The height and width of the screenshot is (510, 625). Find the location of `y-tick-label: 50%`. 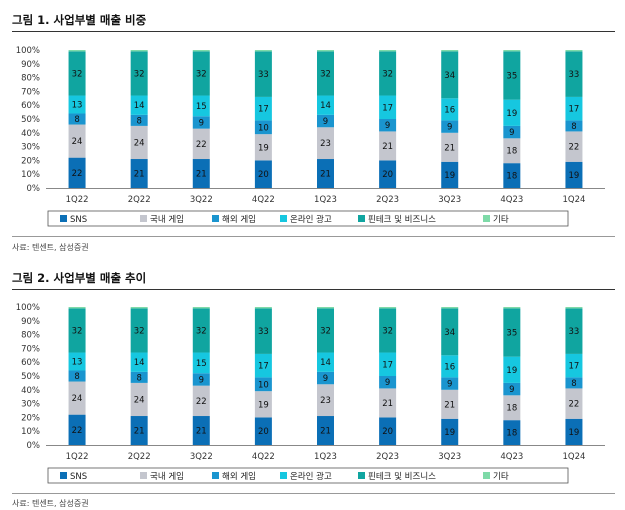

y-tick-label: 50% is located at coordinates (30, 120).